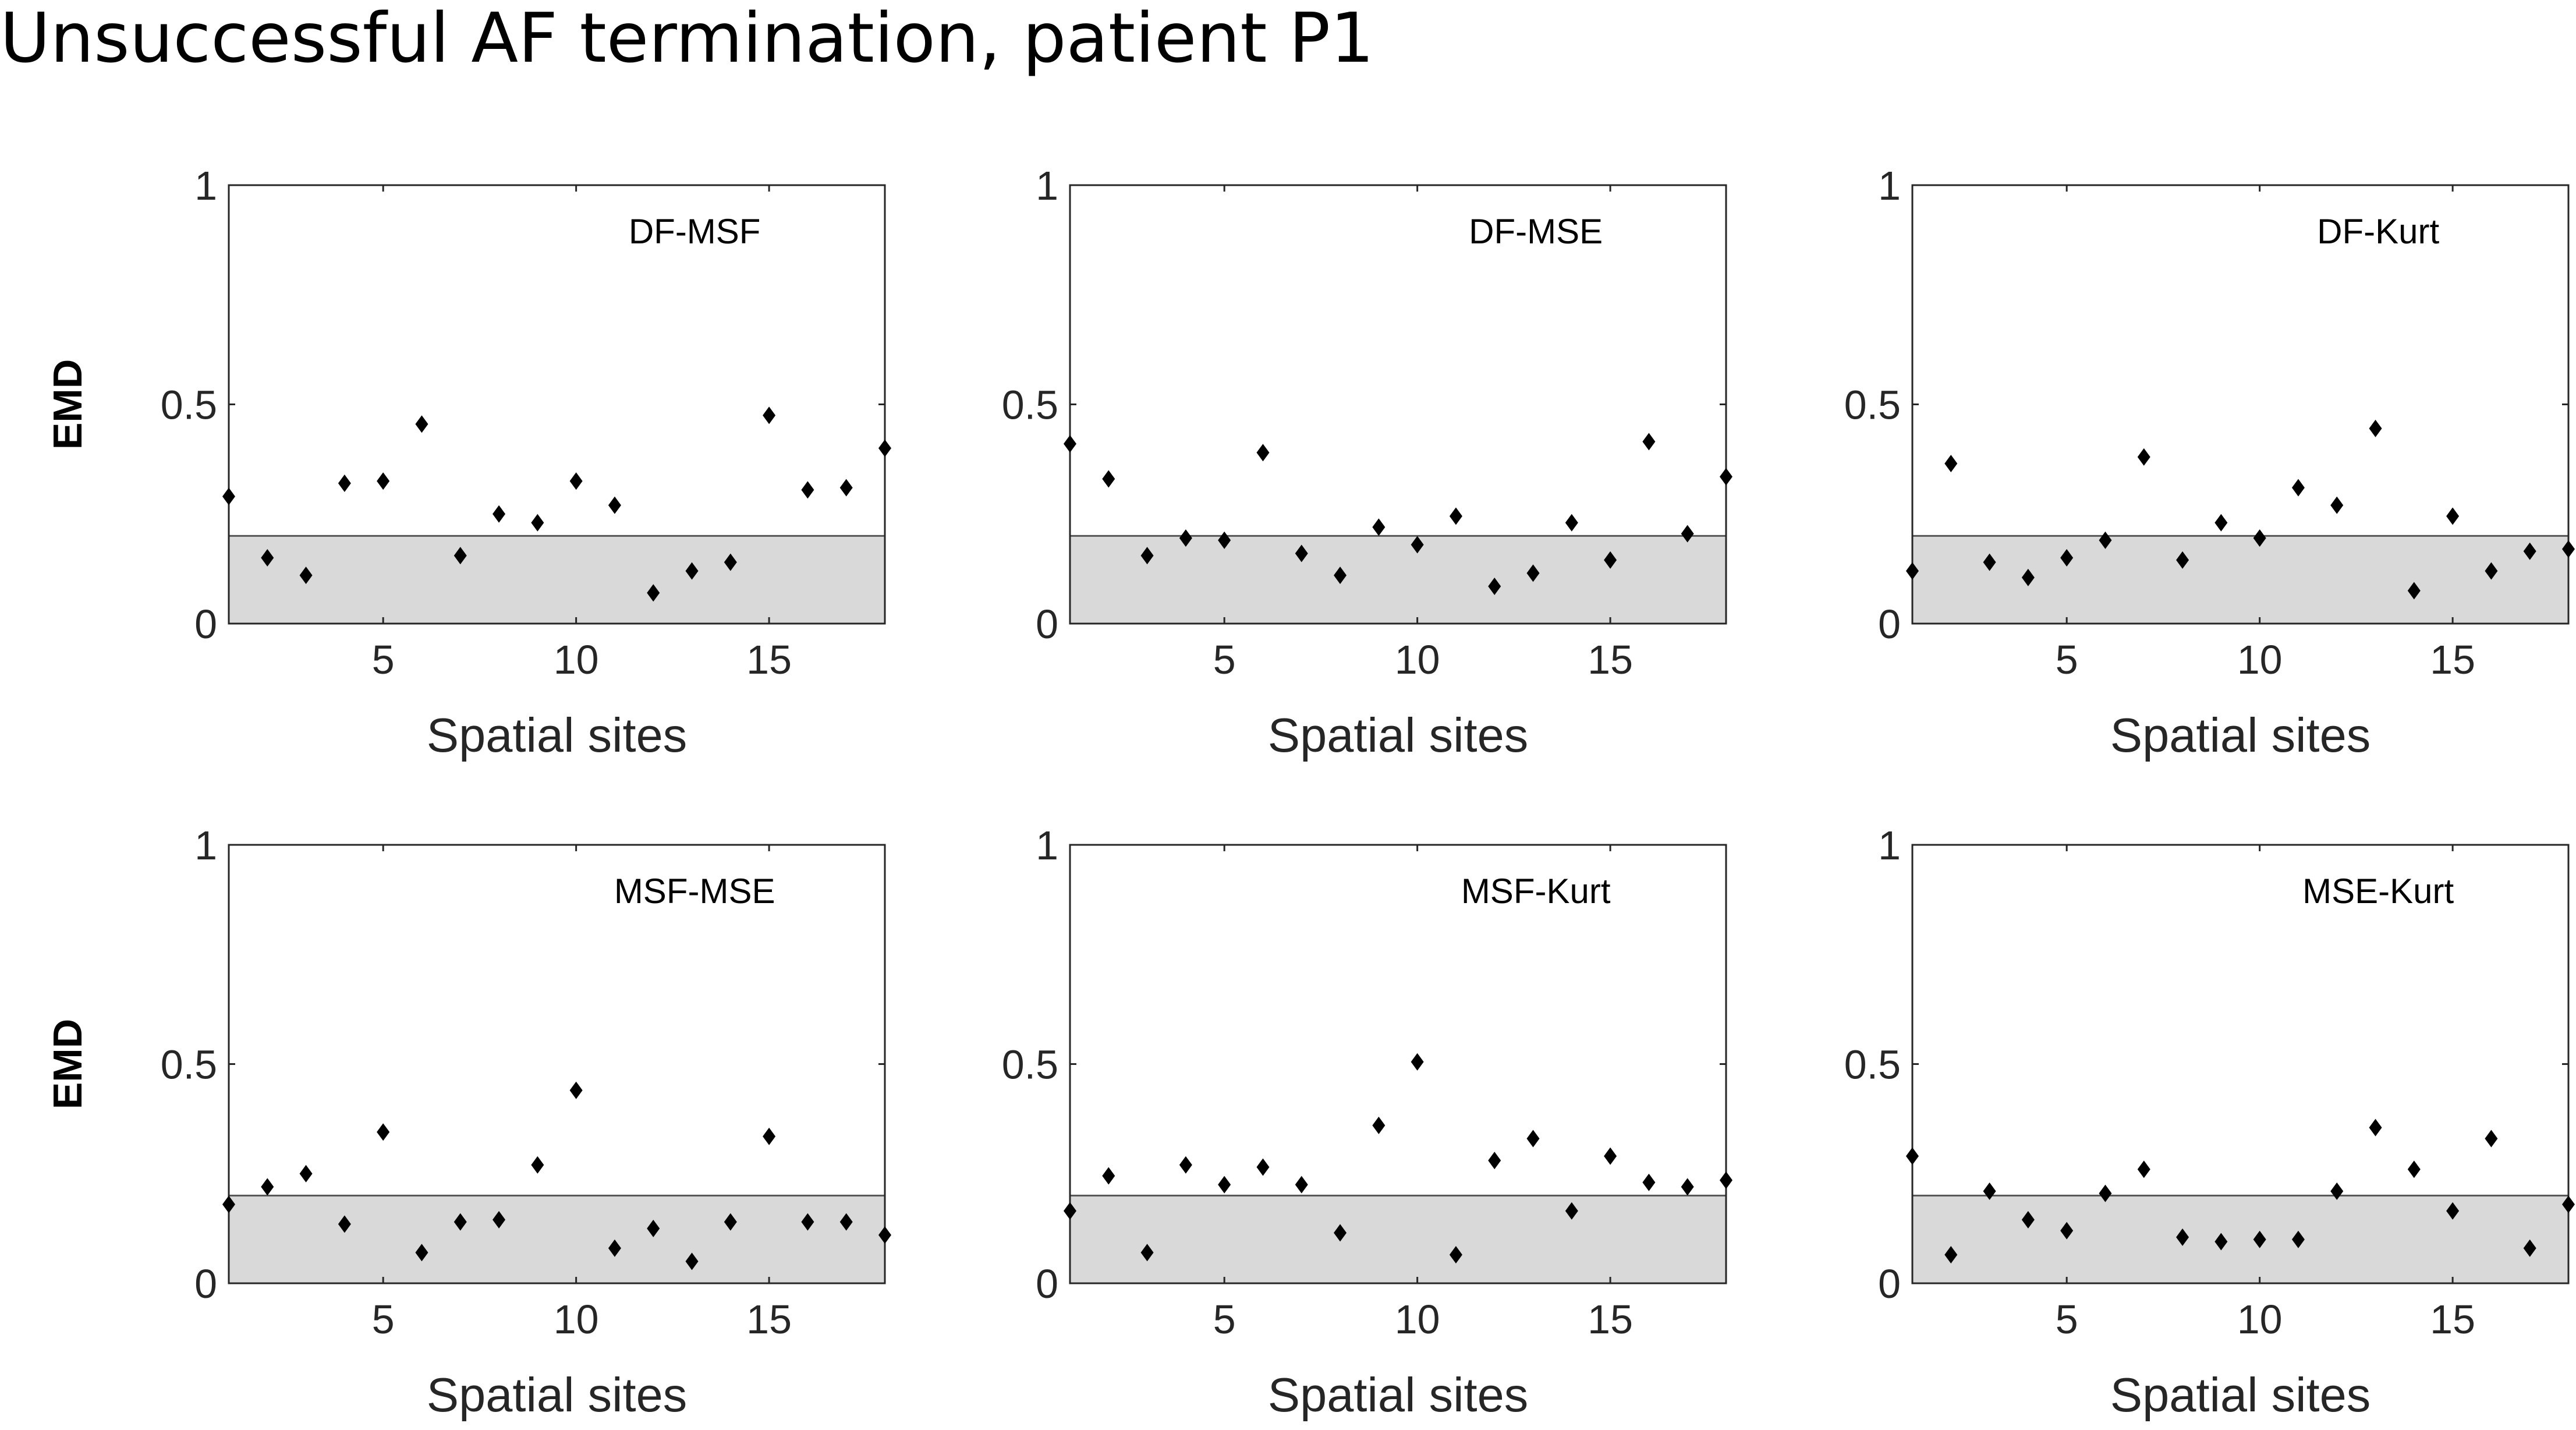  I want to click on panel-label: DF-MSF, so click(695, 231).